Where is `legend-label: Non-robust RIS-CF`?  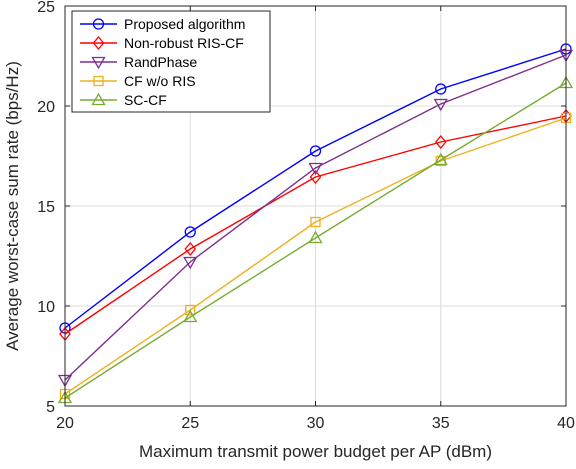 legend-label: Non-robust RIS-CF is located at coordinates (184, 43).